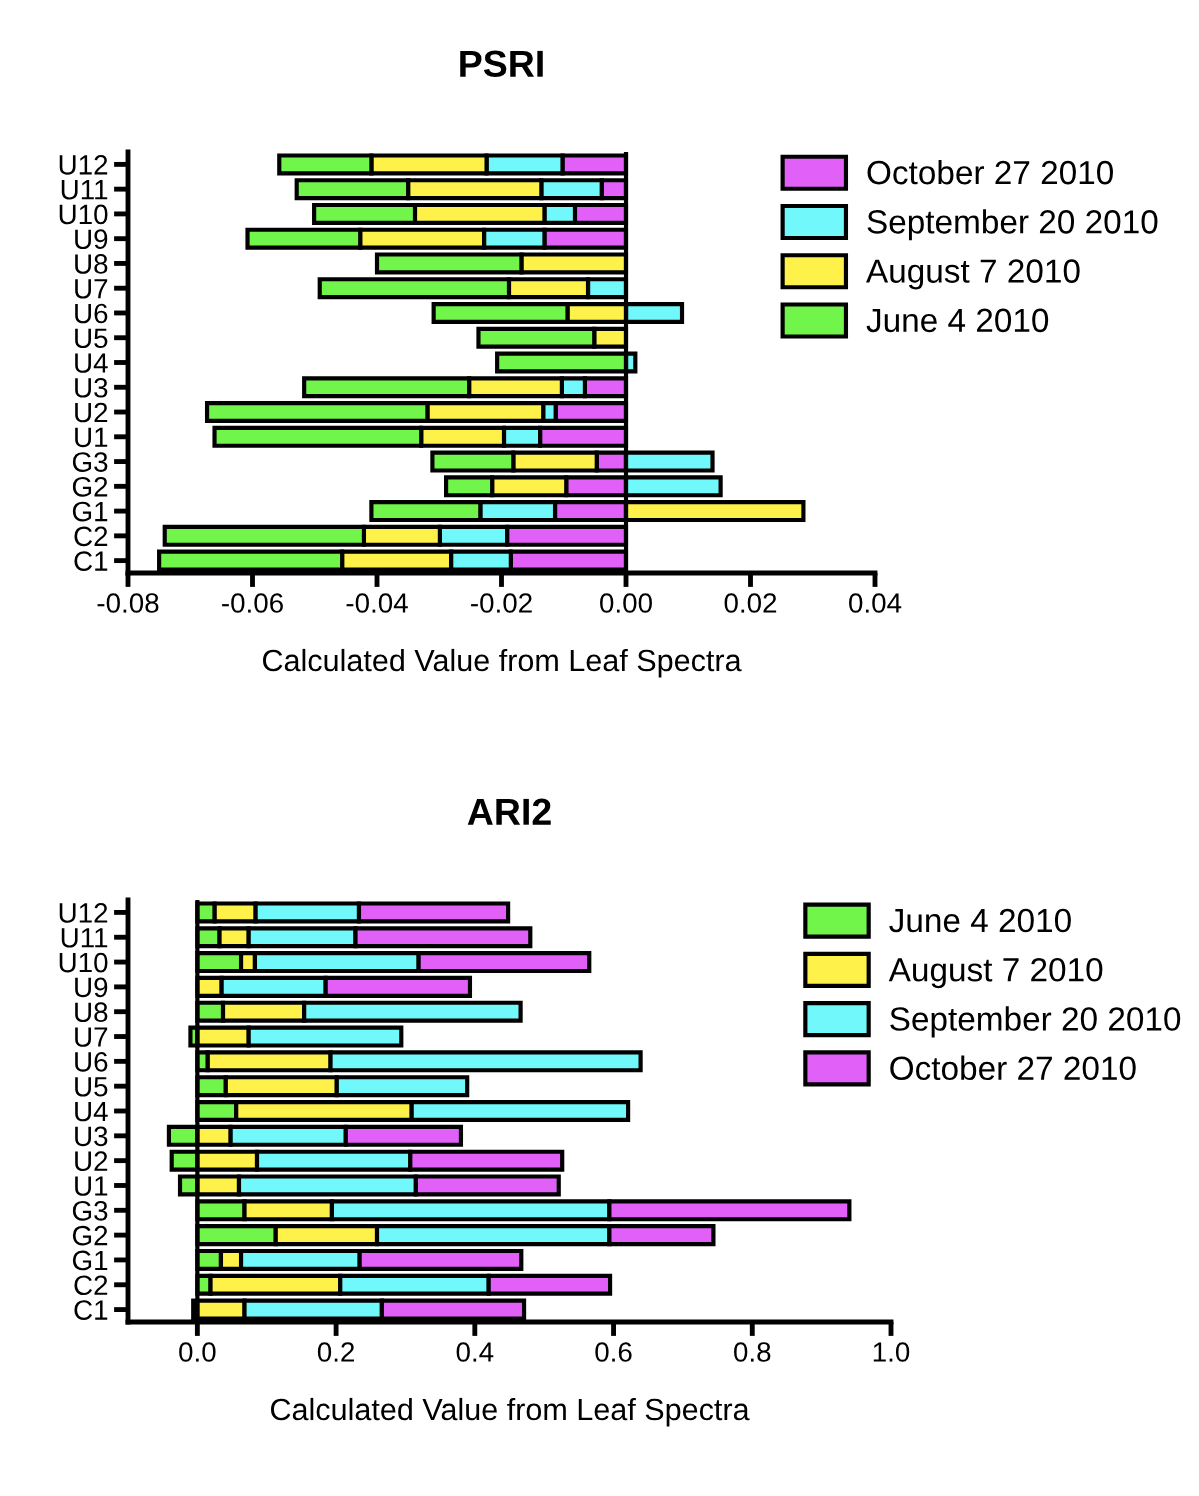 This screenshot has width=1199, height=1496. What do you see at coordinates (509, 811) in the screenshot?
I see `chart-title: ARI2` at bounding box center [509, 811].